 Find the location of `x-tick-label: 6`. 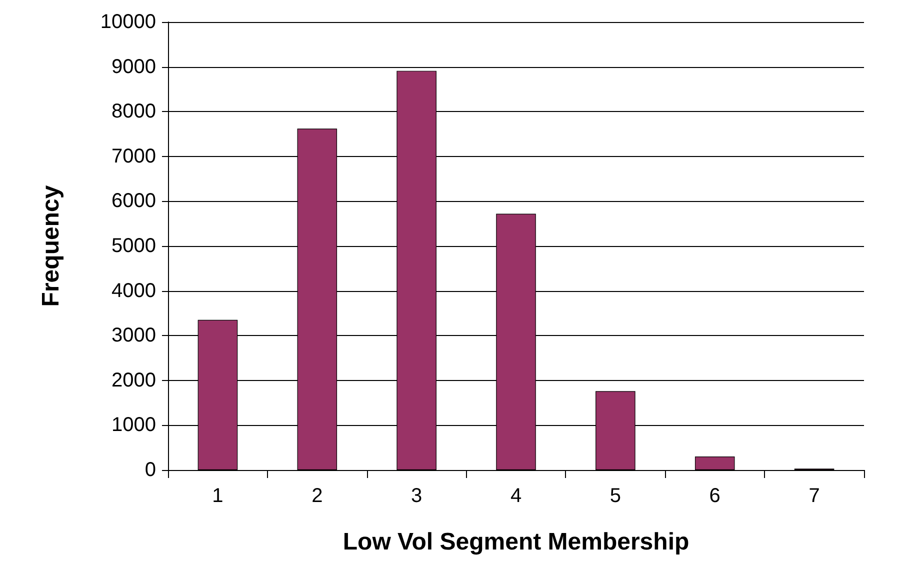

x-tick-label: 6 is located at coordinates (714, 496).